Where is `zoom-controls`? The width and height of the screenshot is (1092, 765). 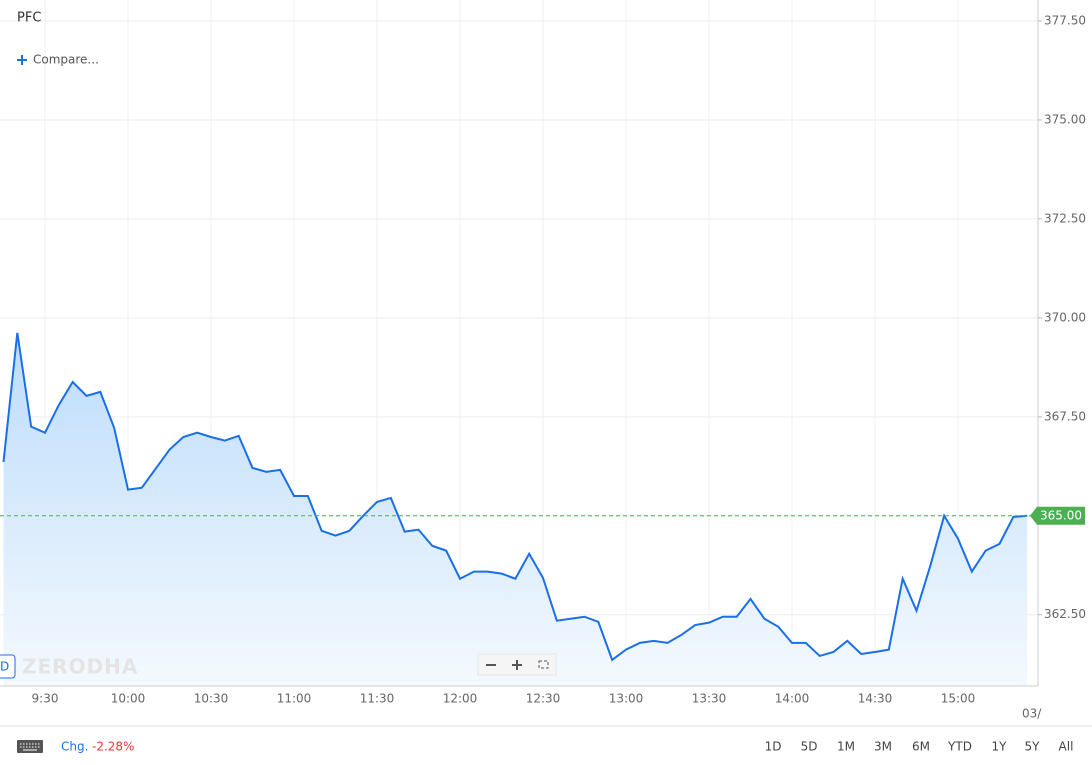 zoom-controls is located at coordinates (517, 664).